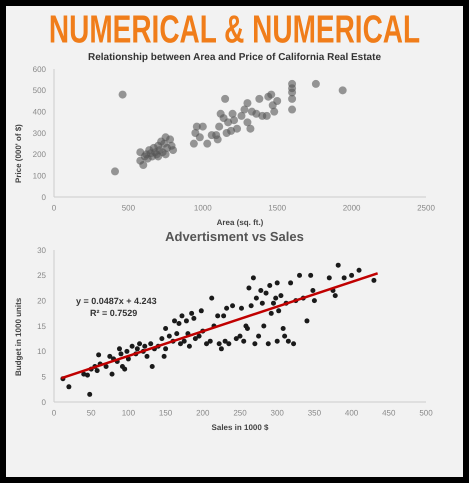 Image resolution: width=469 pixels, height=483 pixels. I want to click on x-tick-label: 2000, so click(352, 208).